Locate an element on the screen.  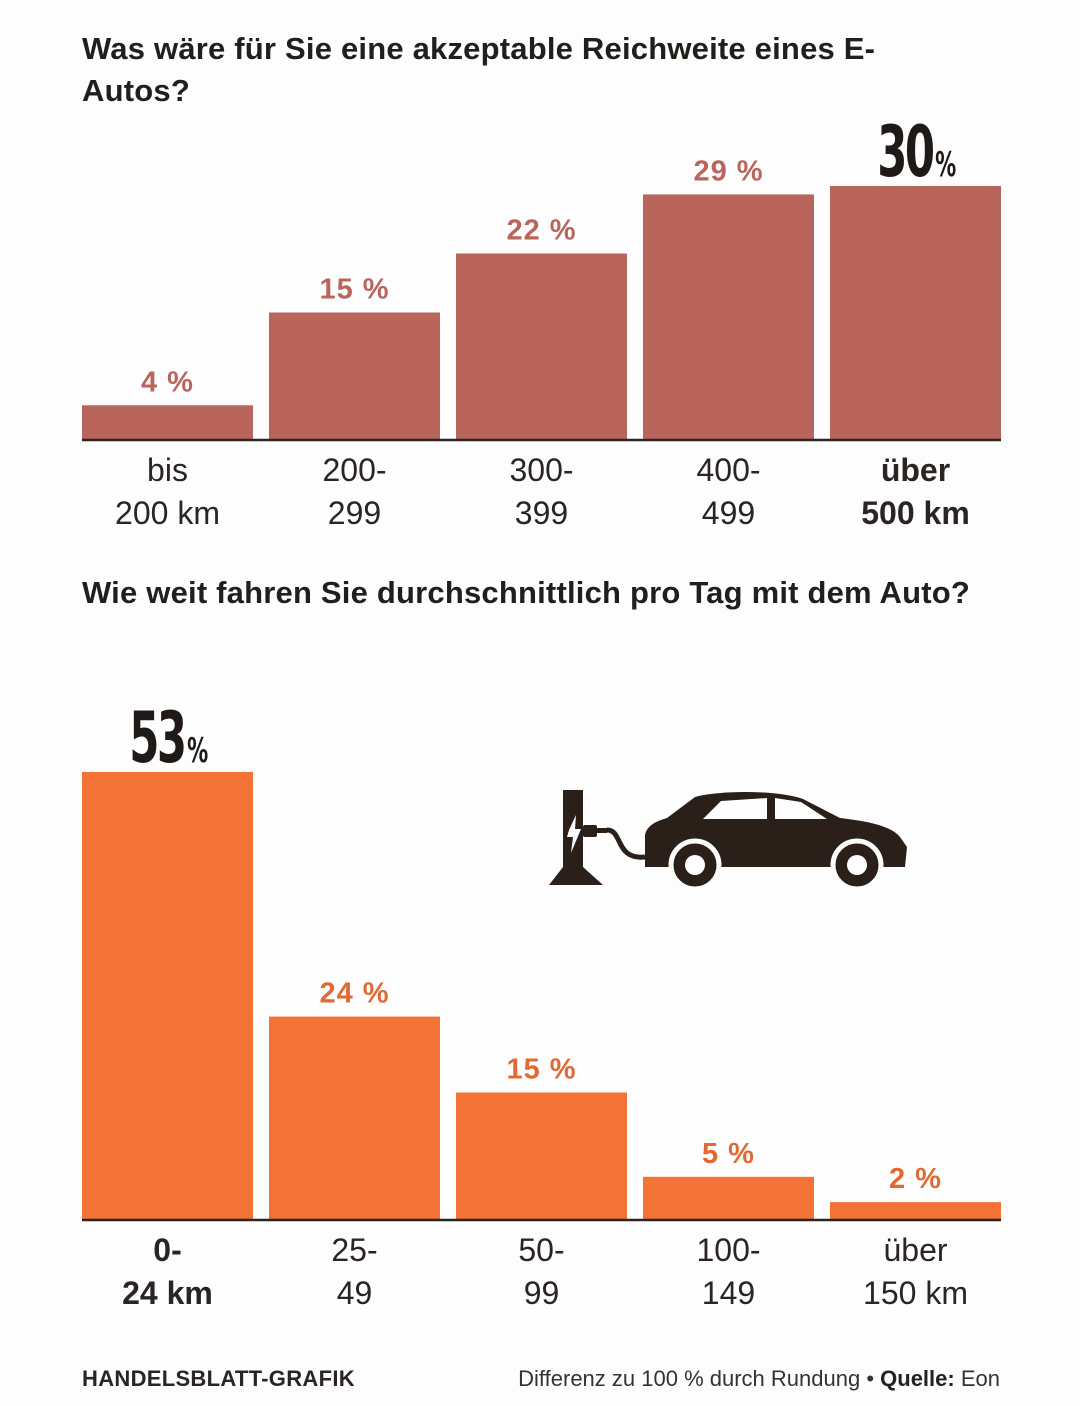
category-label-2-line-1: 25- is located at coordinates (354, 1250).